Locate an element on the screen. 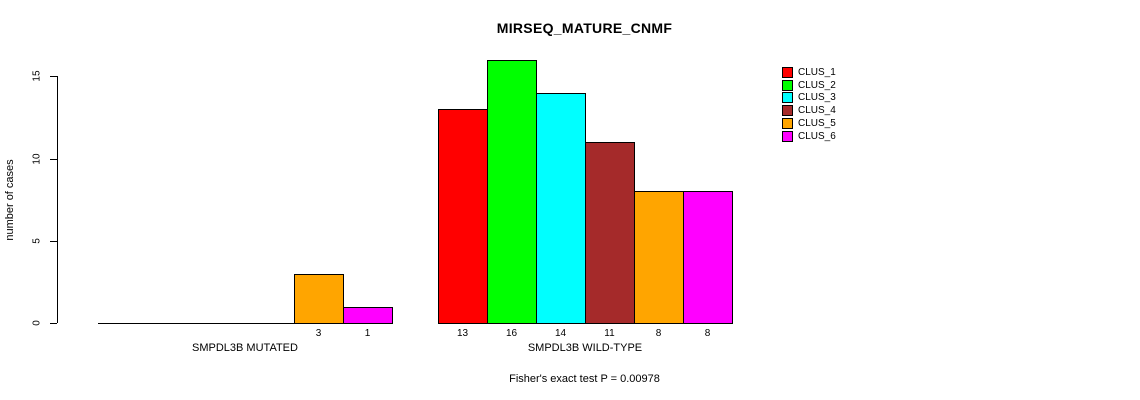 This screenshot has height=400, width=1140. legend-label: CLUS_3 is located at coordinates (817, 98).